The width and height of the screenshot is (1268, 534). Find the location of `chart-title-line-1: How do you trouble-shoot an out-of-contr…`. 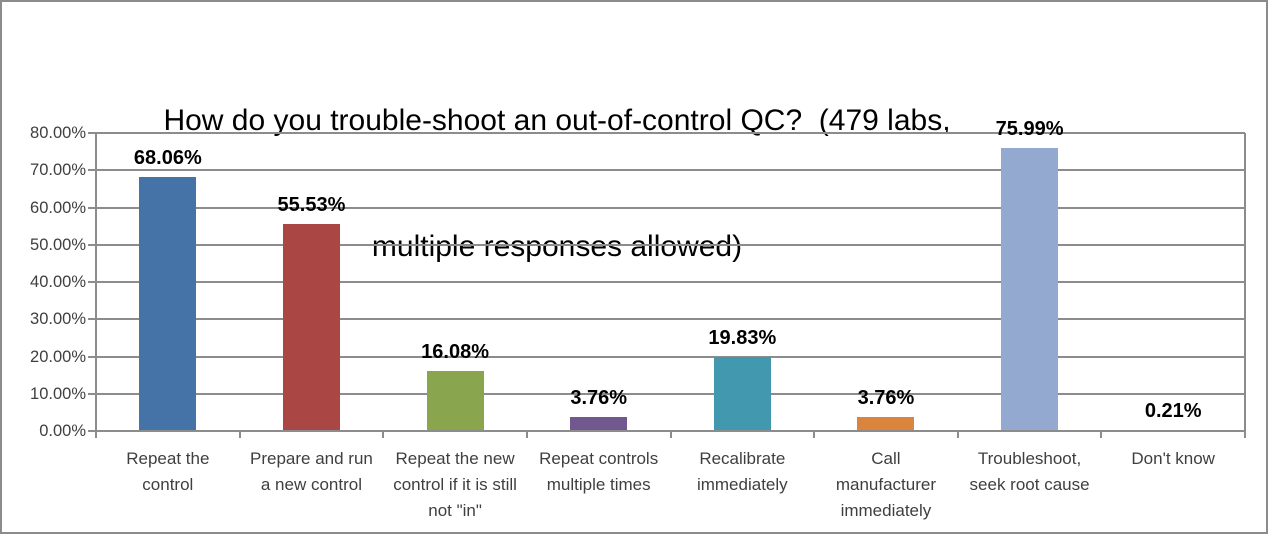

chart-title-line-1: How do you trouble-shoot an out-of-contr… is located at coordinates (557, 120).